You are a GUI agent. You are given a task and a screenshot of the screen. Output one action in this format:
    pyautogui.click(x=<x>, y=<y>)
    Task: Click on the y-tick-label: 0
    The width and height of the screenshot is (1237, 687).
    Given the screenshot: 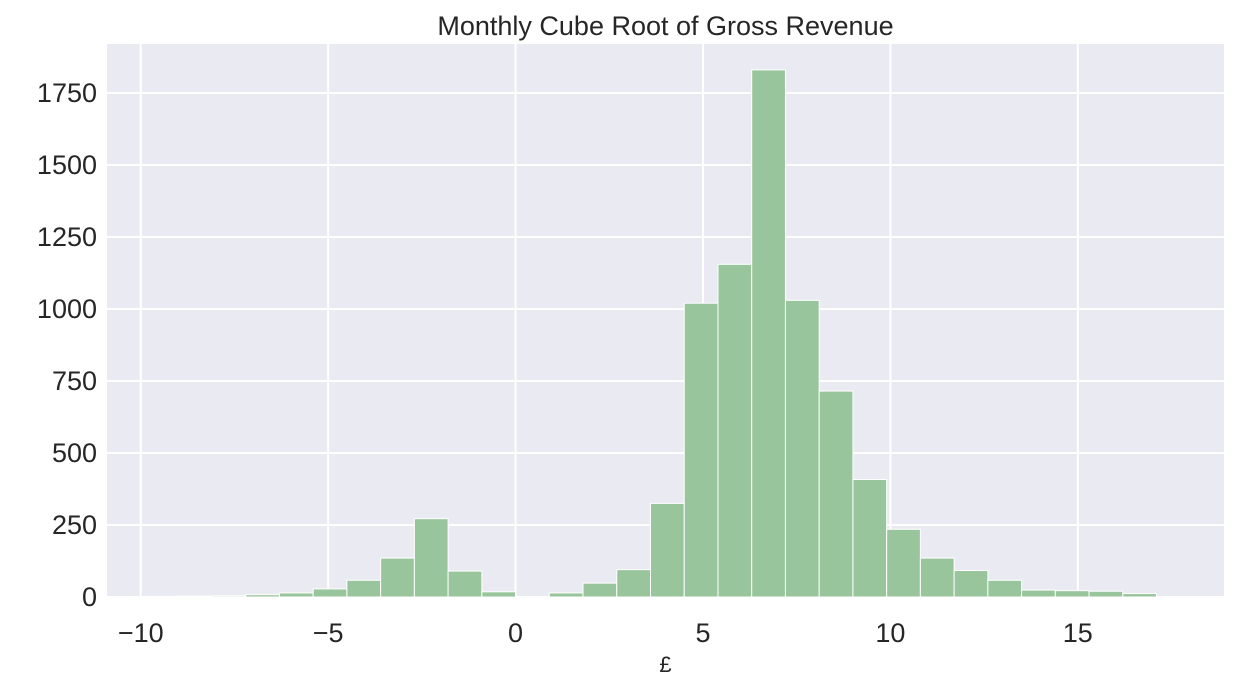 What is the action you would take?
    pyautogui.click(x=89, y=597)
    